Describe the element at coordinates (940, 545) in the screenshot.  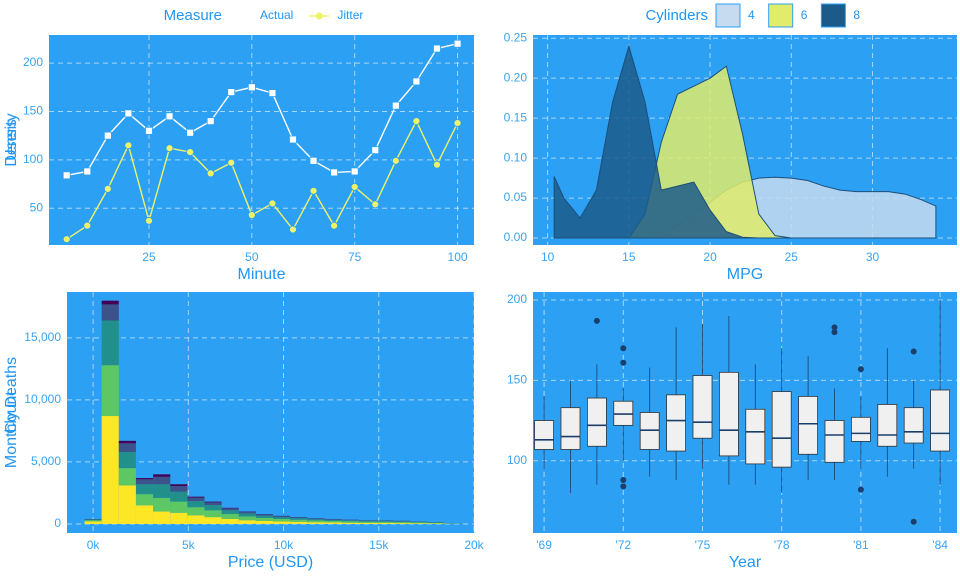
I see `x-tick-label: '84` at that location.